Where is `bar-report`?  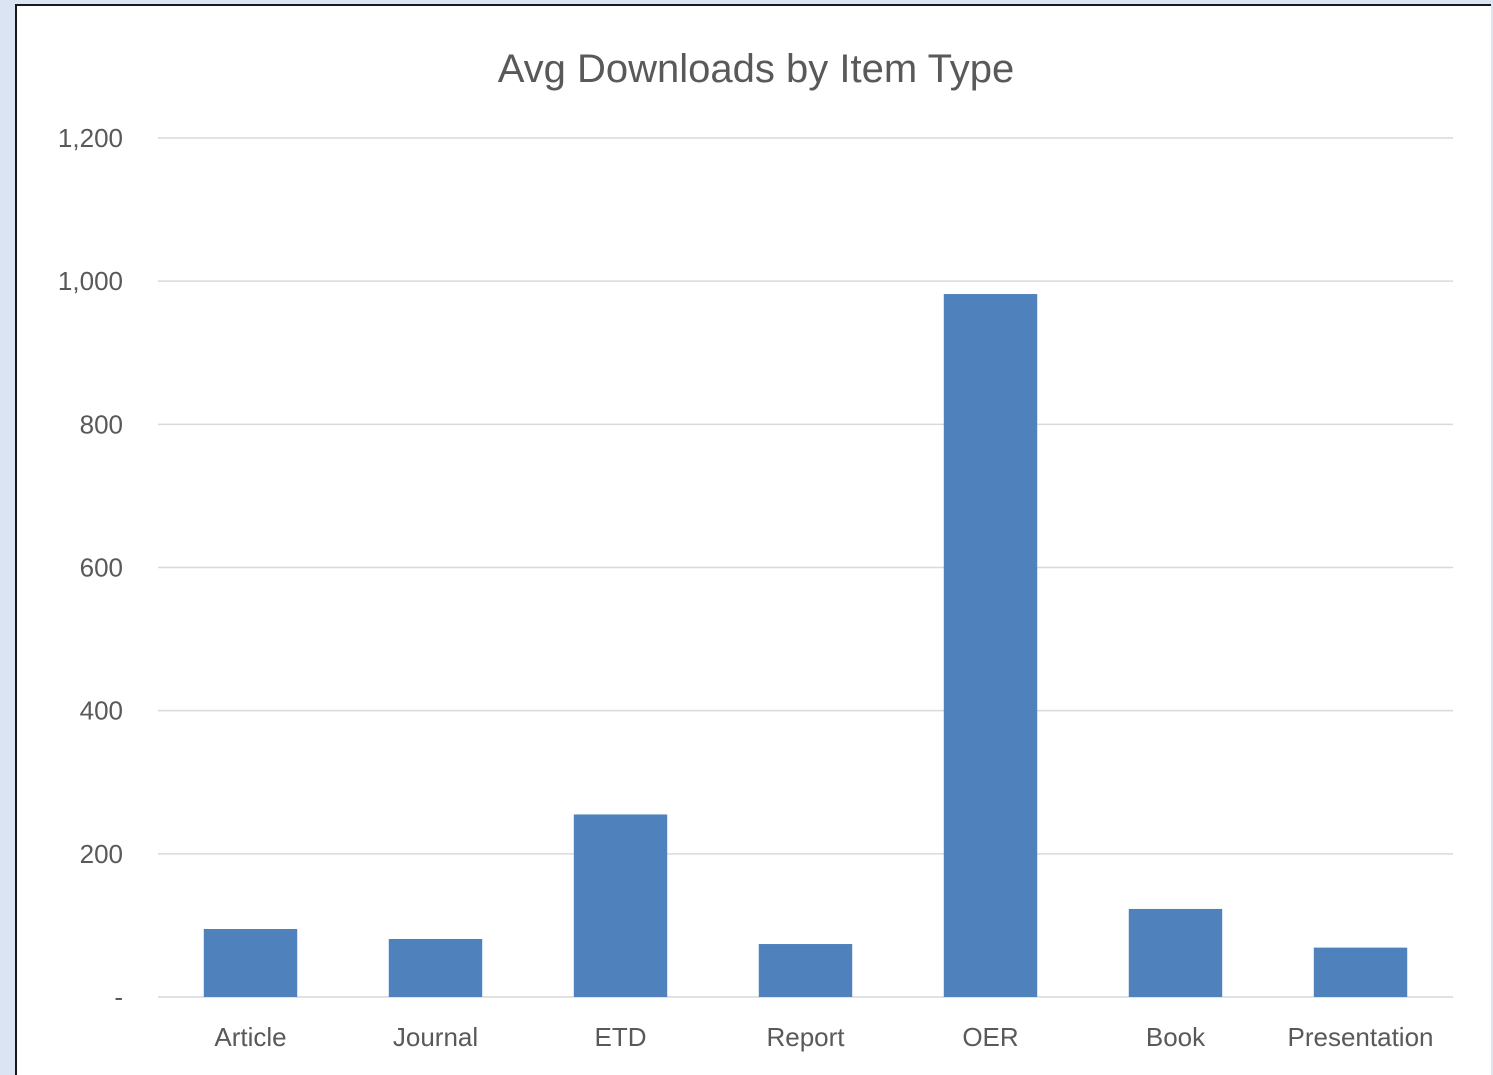
bar-report is located at coordinates (805, 970).